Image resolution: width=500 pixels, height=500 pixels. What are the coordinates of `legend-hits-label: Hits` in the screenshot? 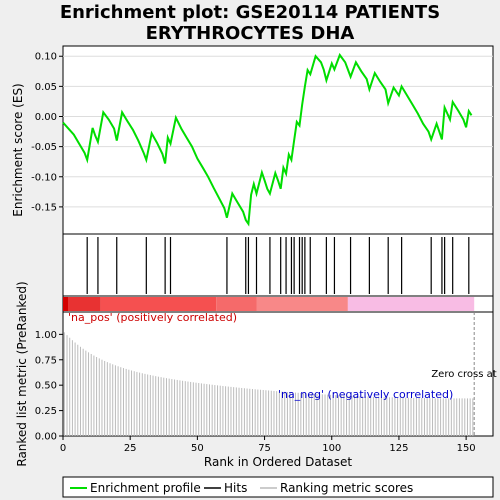 It's located at (235, 488).